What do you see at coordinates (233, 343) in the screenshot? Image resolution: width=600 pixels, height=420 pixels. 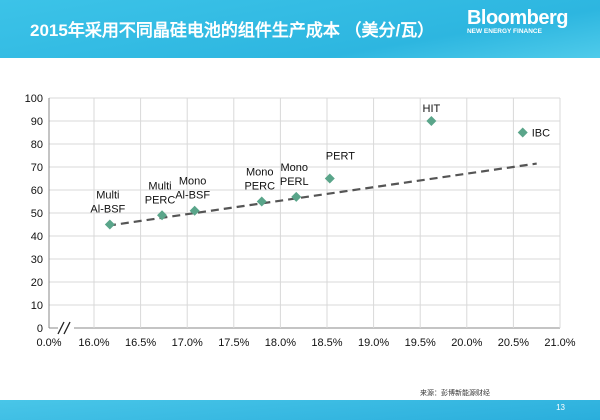 I see `x-tick-label: 17.5%` at bounding box center [233, 343].